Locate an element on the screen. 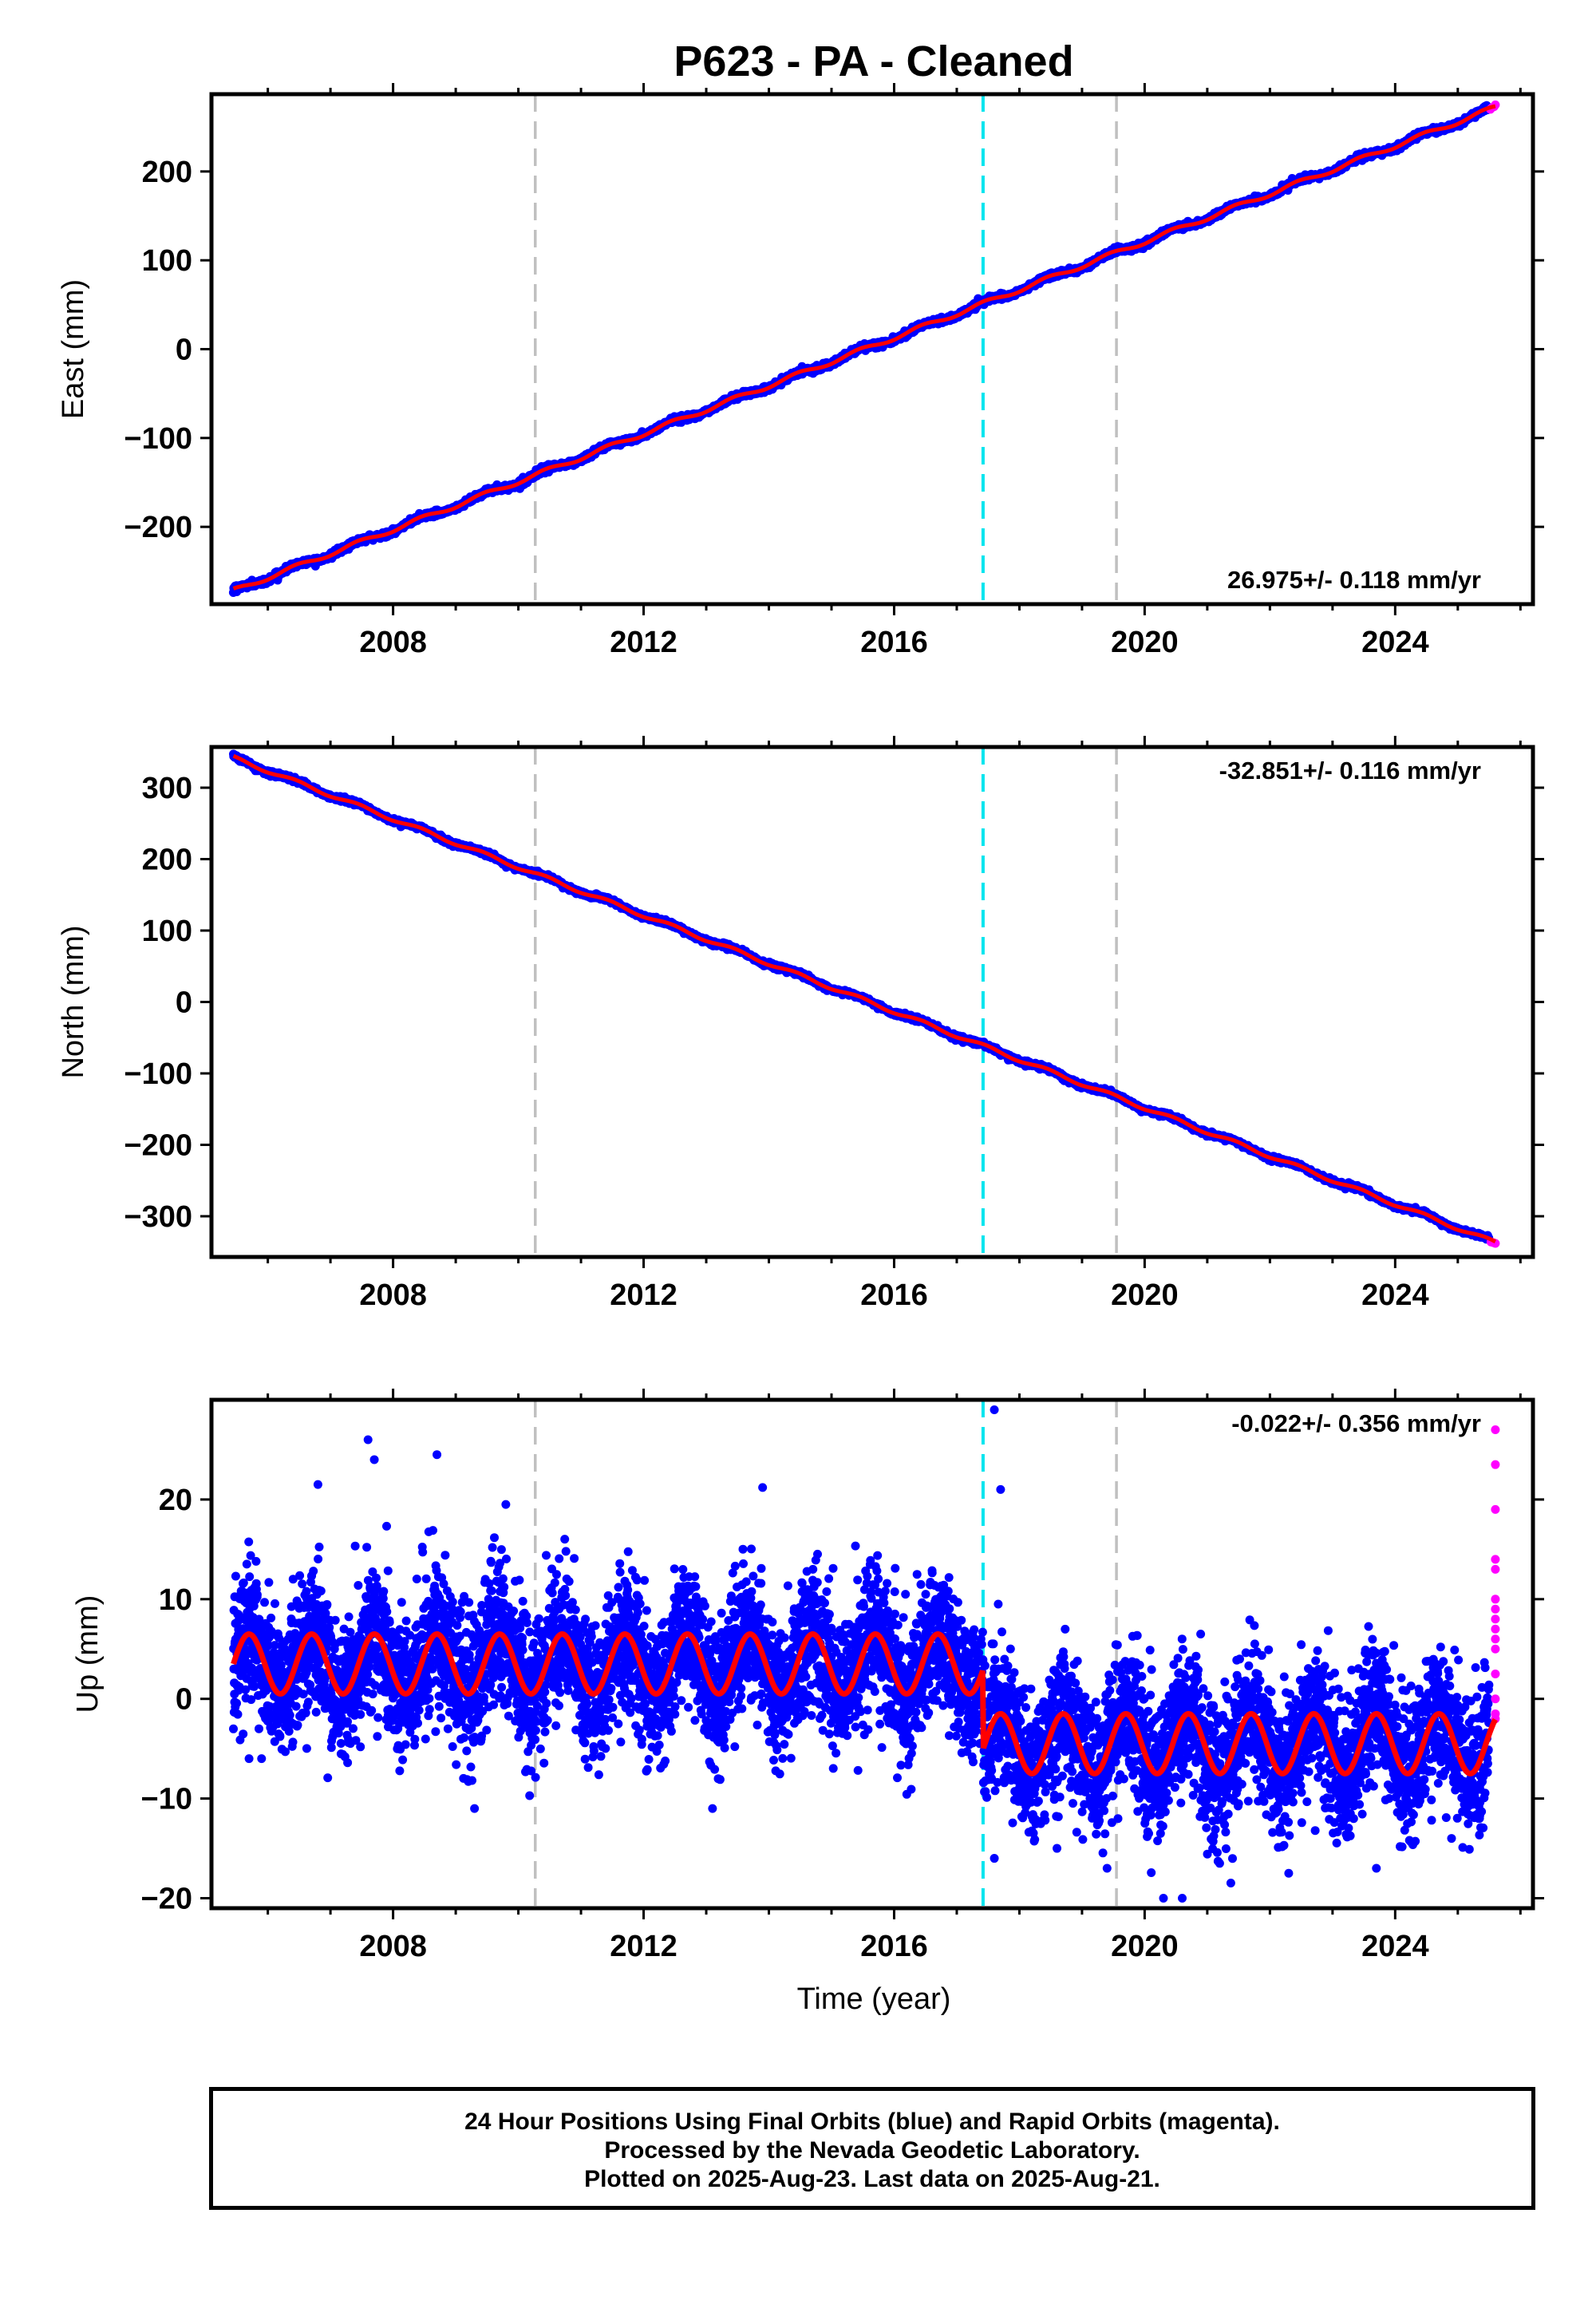 The image size is (1596, 2316). x-tick-label: 2008 is located at coordinates (393, 642).